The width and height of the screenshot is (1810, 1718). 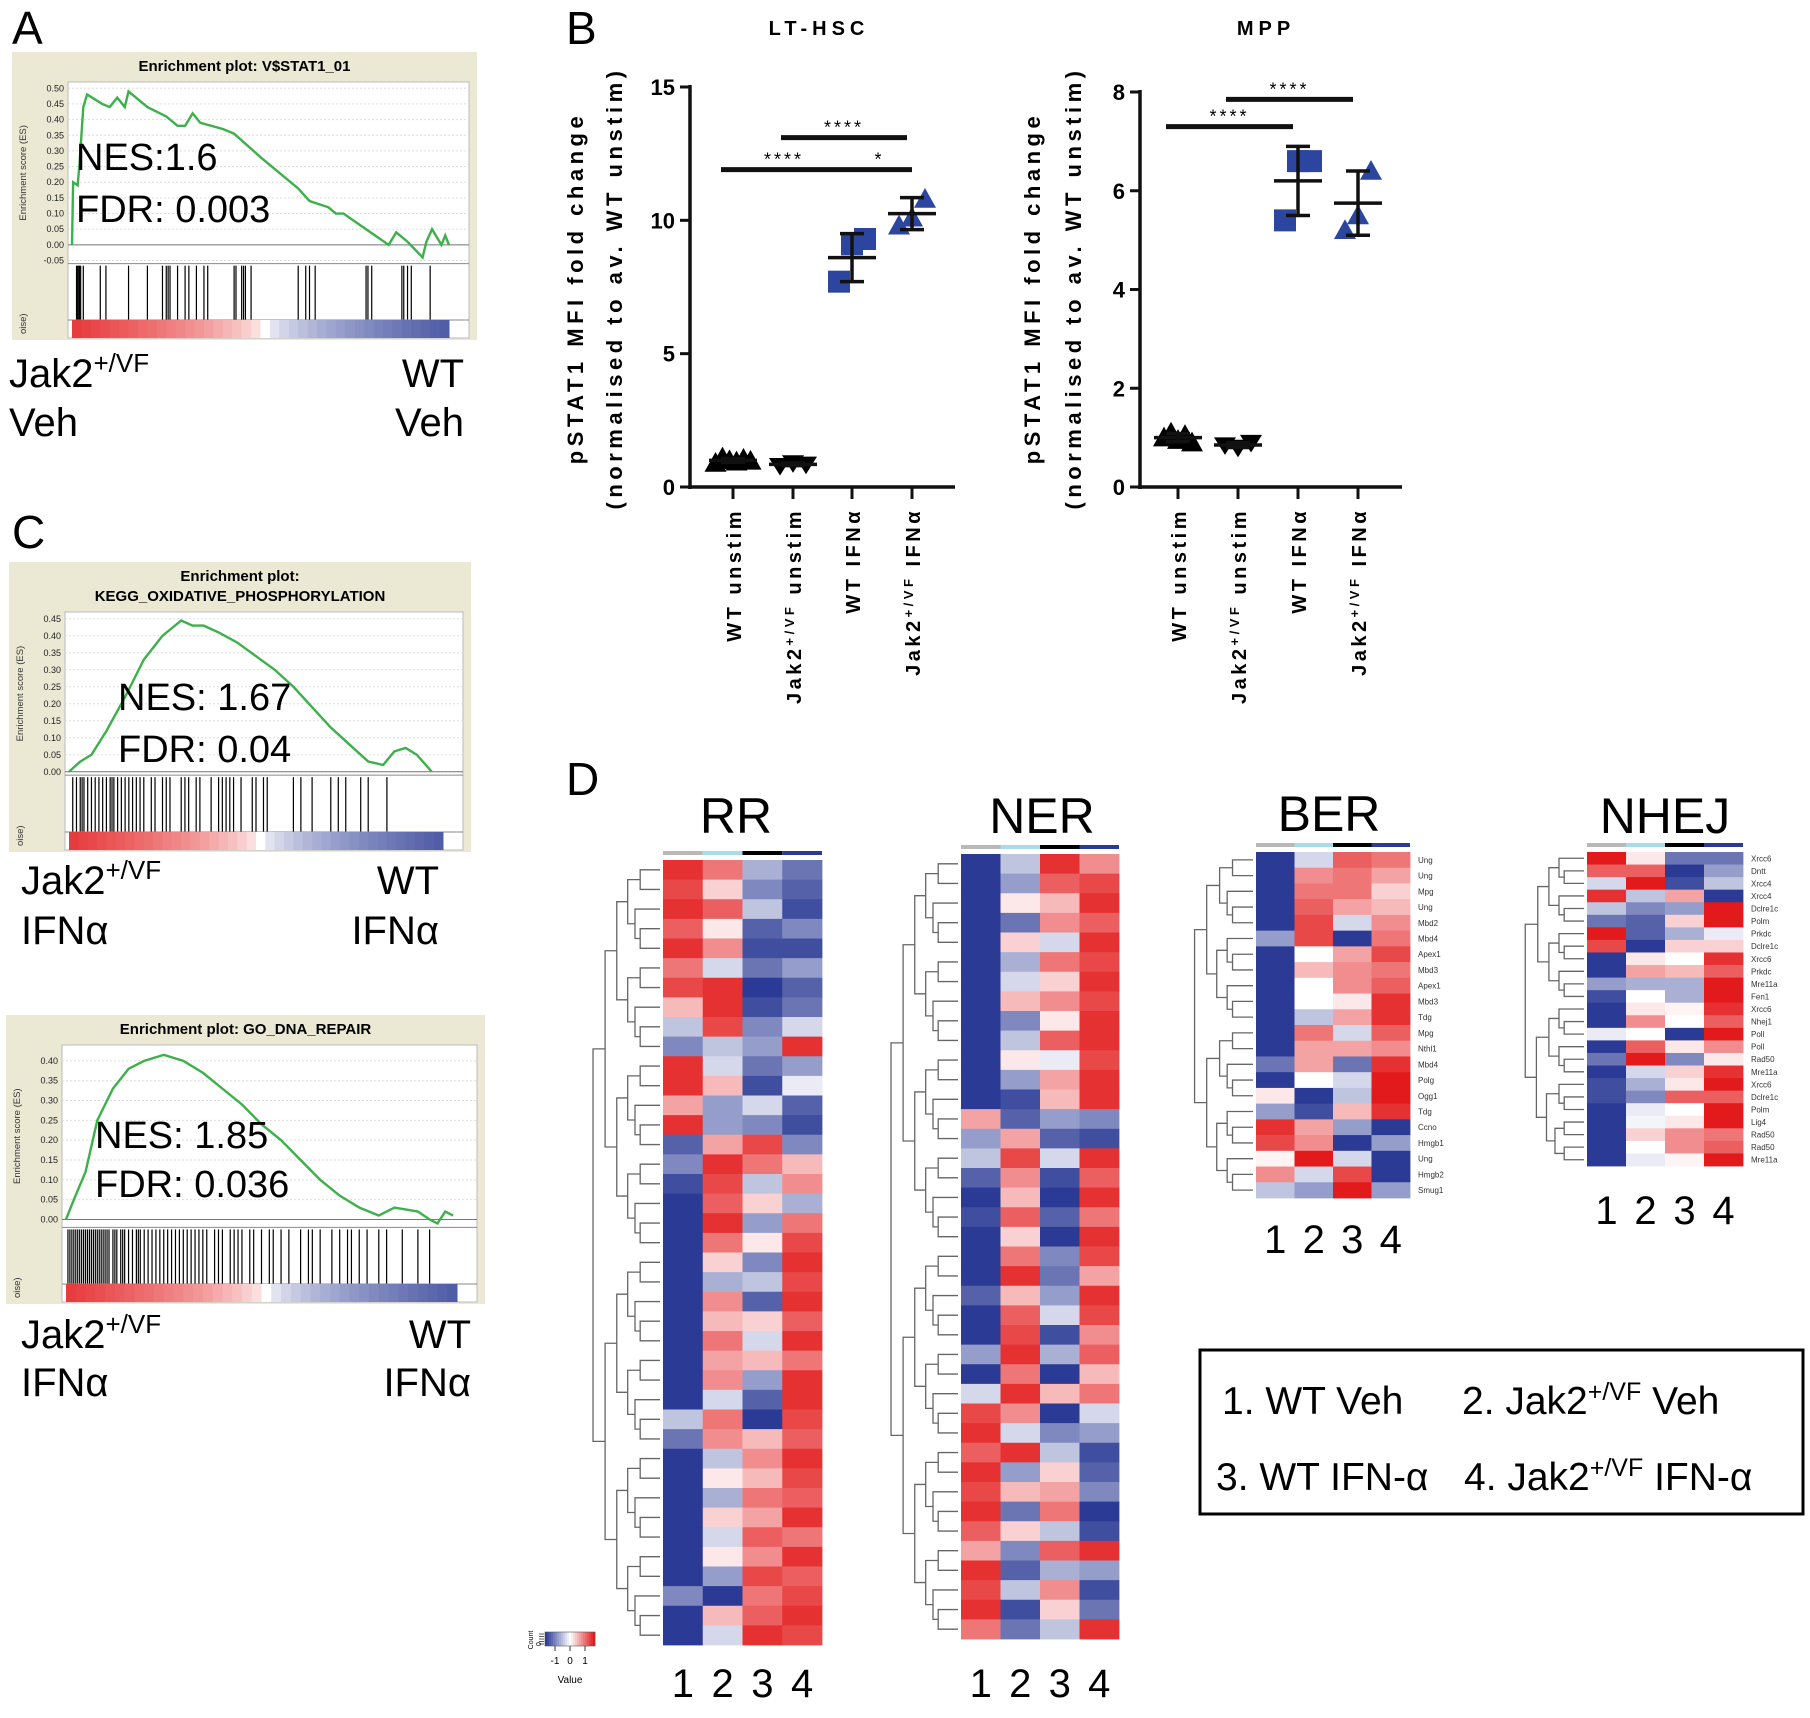 I want to click on gene-label: Ccno, so click(x=1427, y=1127).